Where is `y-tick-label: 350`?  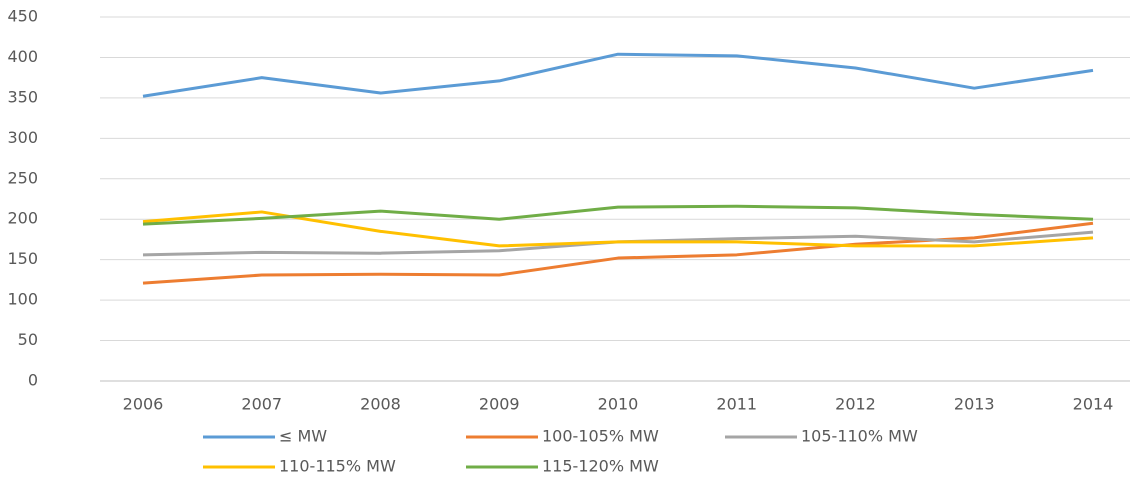 y-tick-label: 350 is located at coordinates (22, 96).